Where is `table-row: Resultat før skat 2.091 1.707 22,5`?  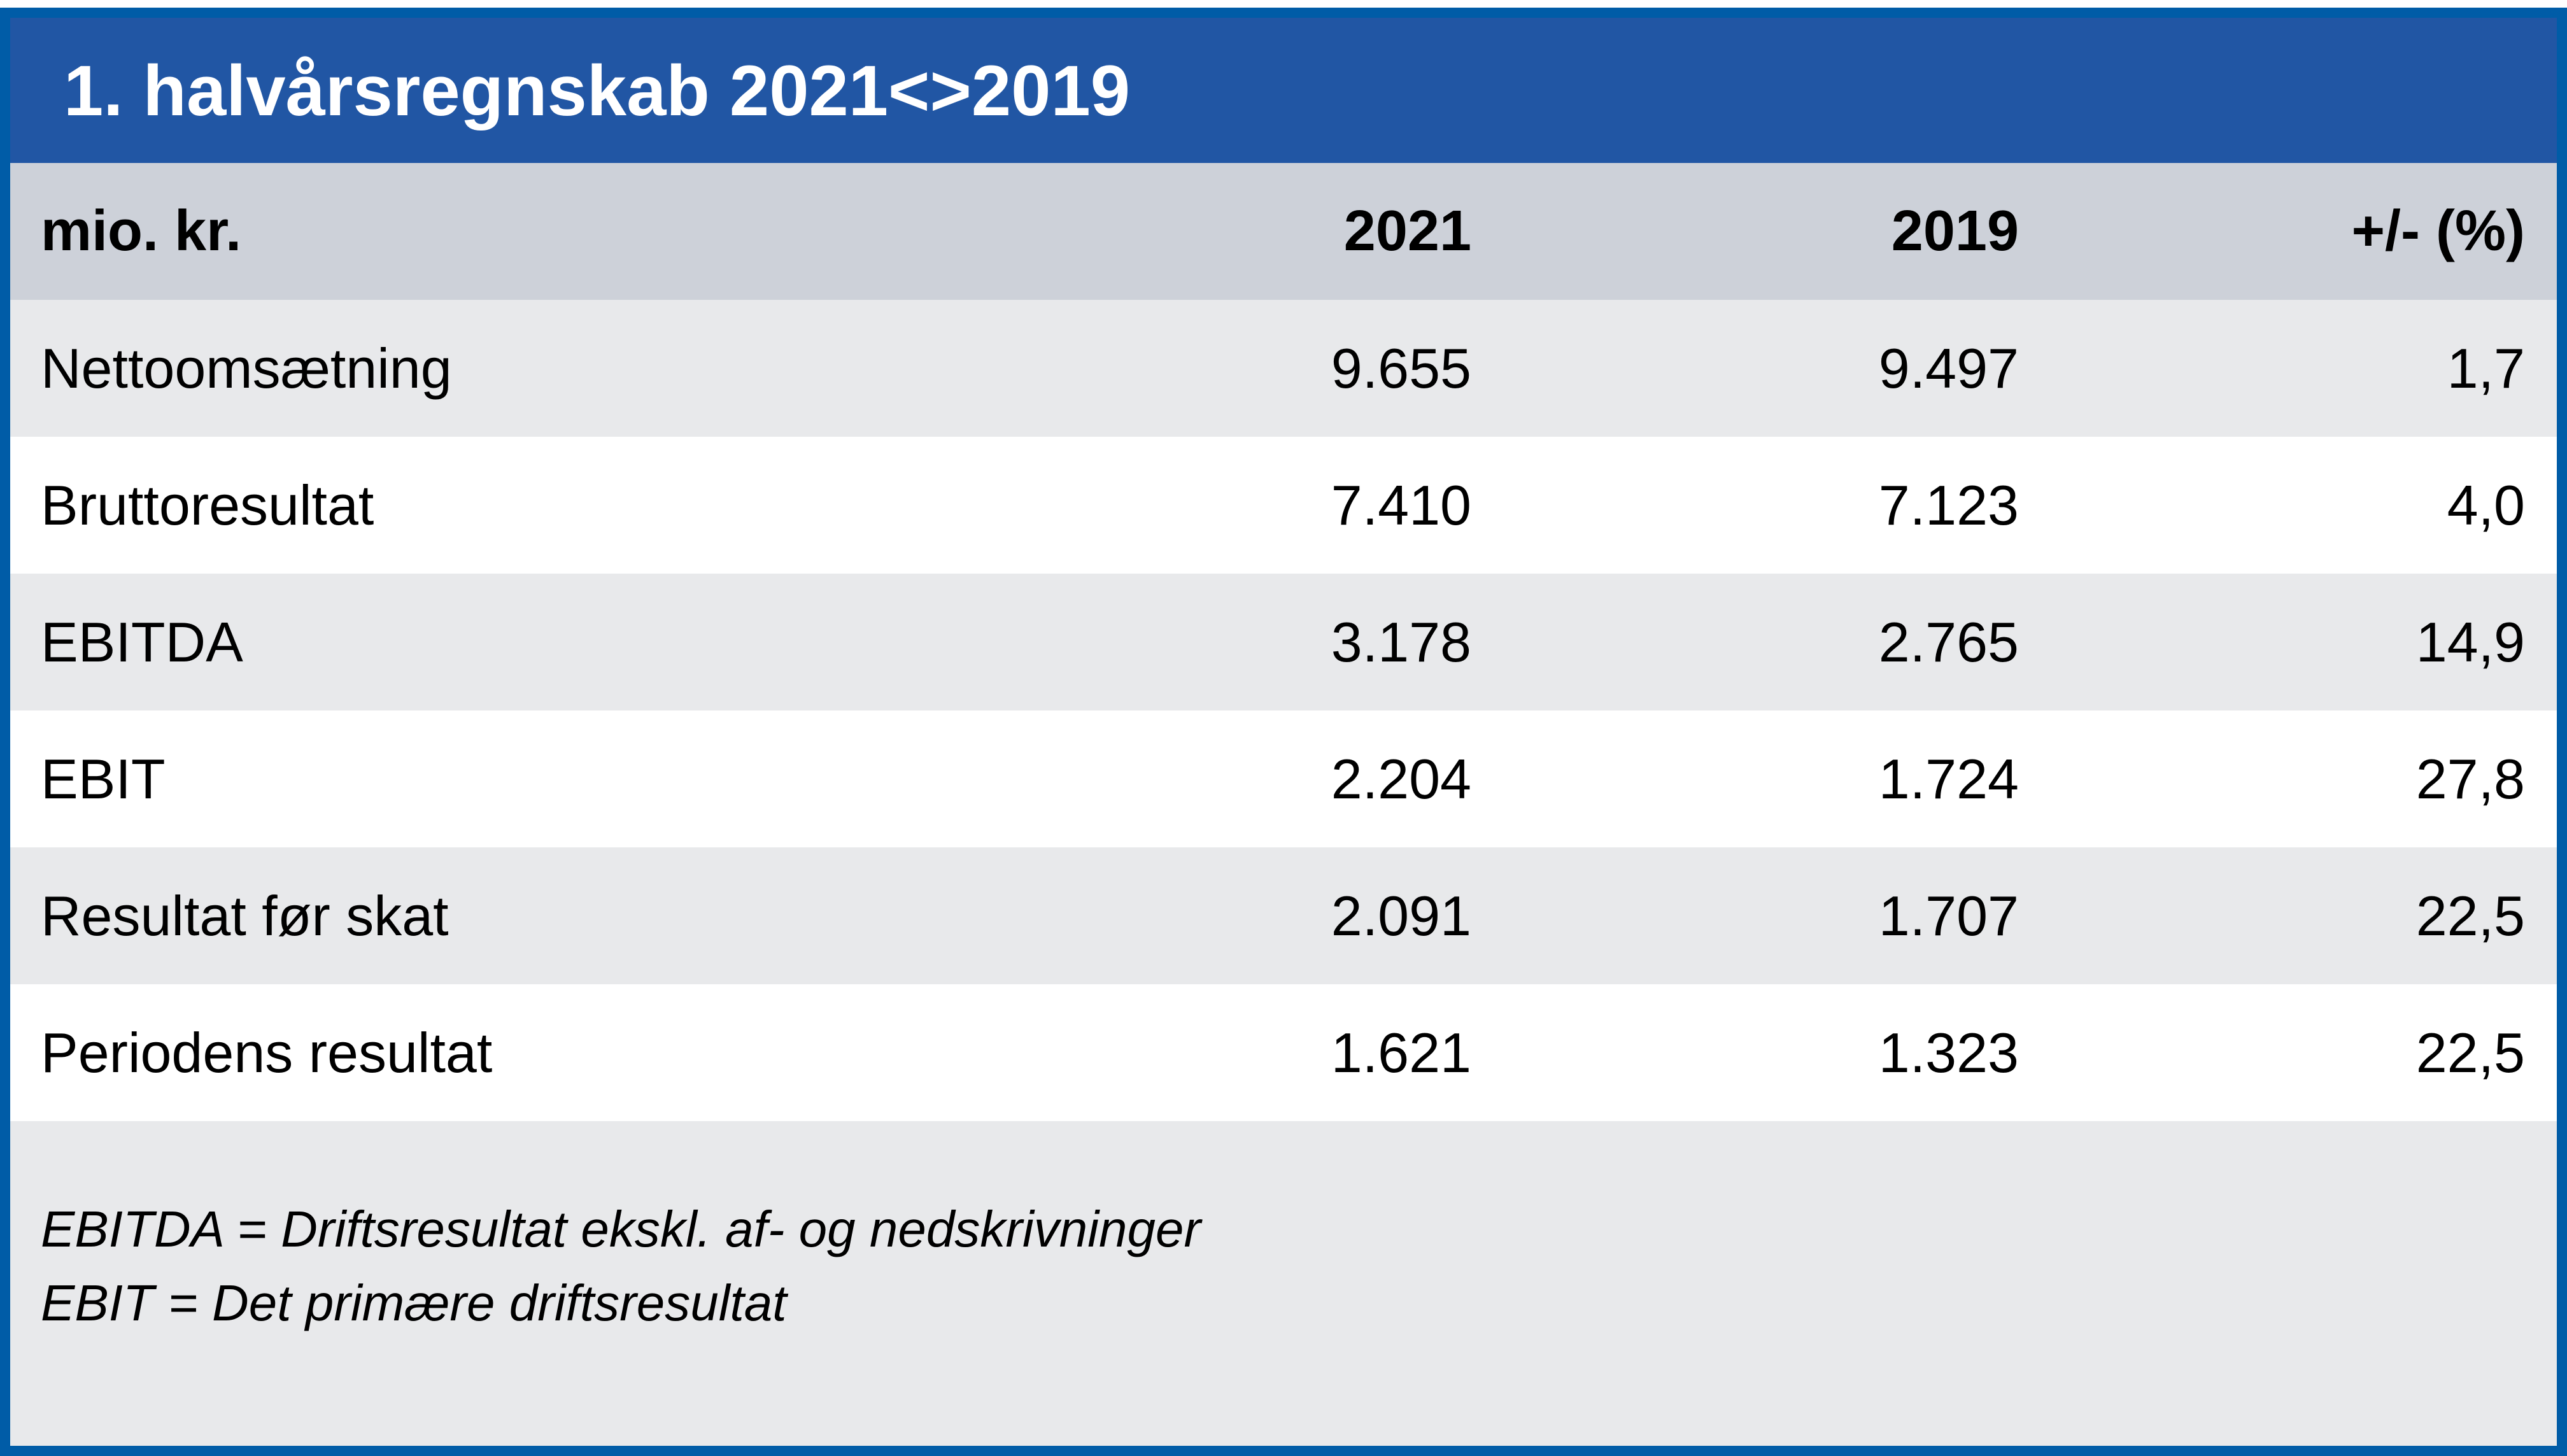
table-row: Resultat før skat 2.091 1.707 22,5 is located at coordinates (1283, 915).